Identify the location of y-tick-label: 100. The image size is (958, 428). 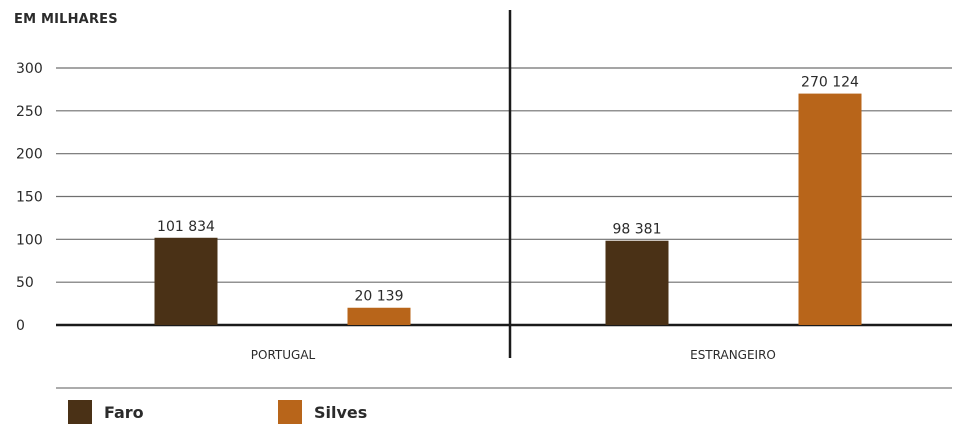
(29, 240).